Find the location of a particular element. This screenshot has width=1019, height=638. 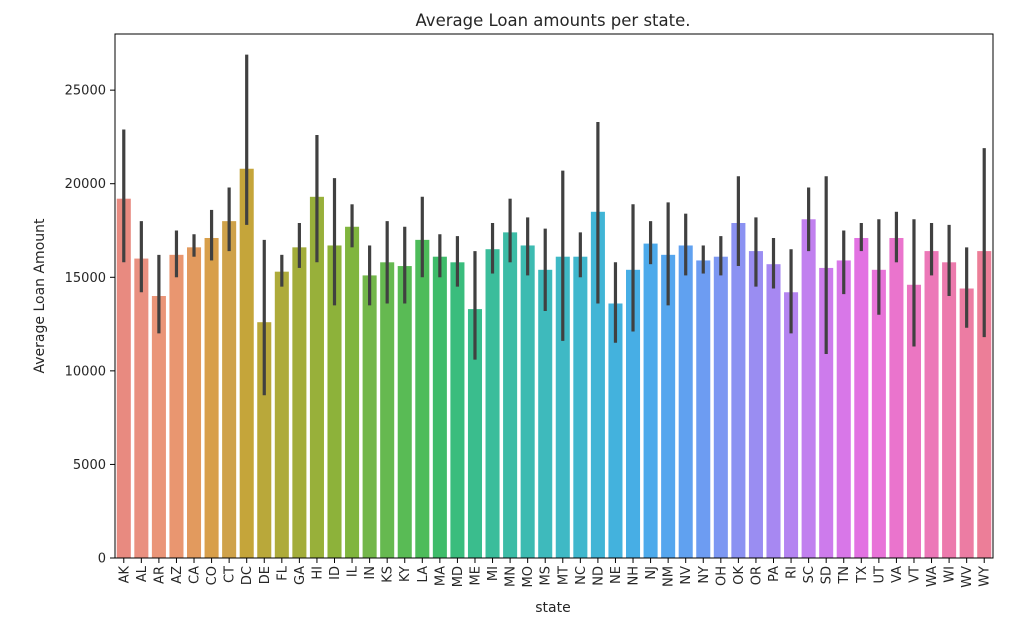

x-tick-label-me: ME is located at coordinates (475, 575).